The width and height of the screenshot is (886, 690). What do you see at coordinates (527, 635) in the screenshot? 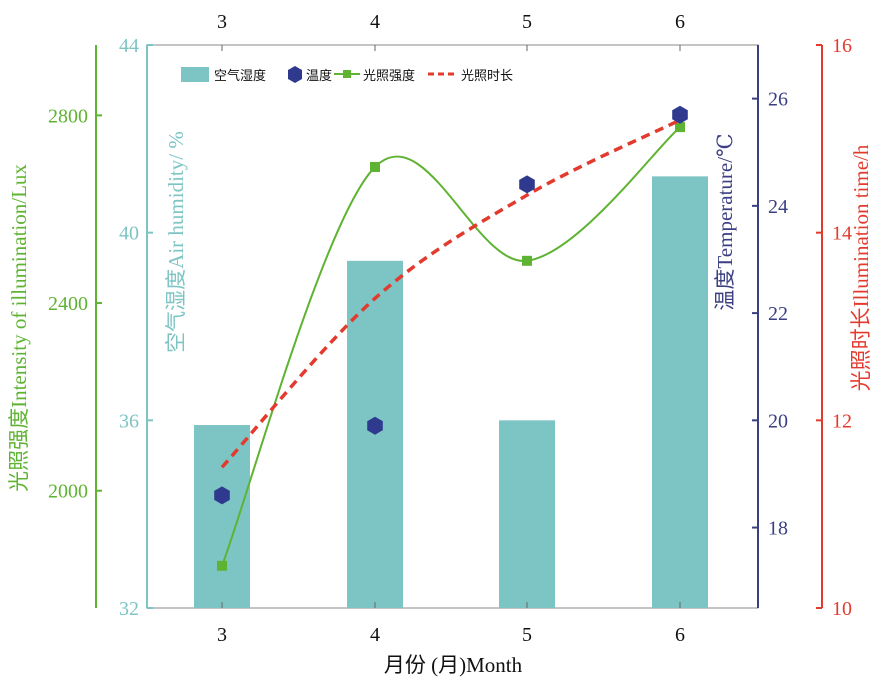
I see `x-tick-label-bottom: 5` at bounding box center [527, 635].